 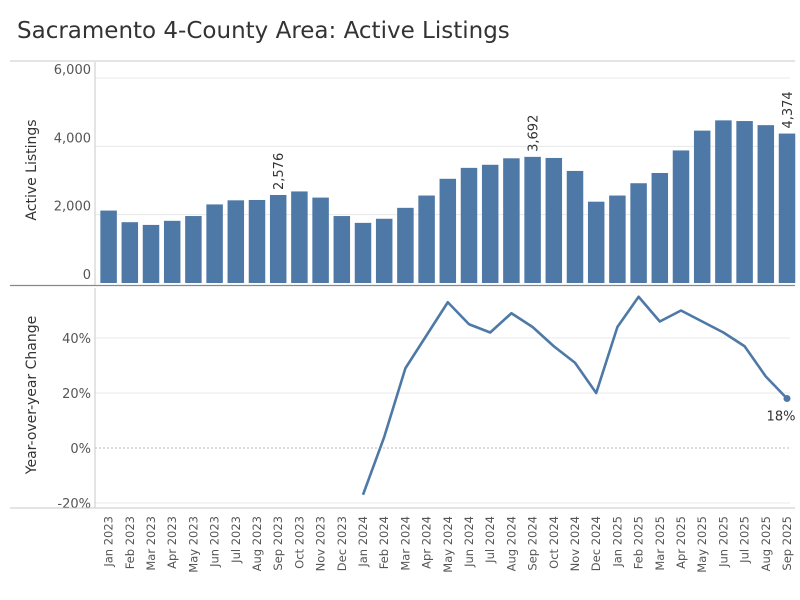 I want to click on x-tick-label: Apr 2024, so click(x=427, y=542).